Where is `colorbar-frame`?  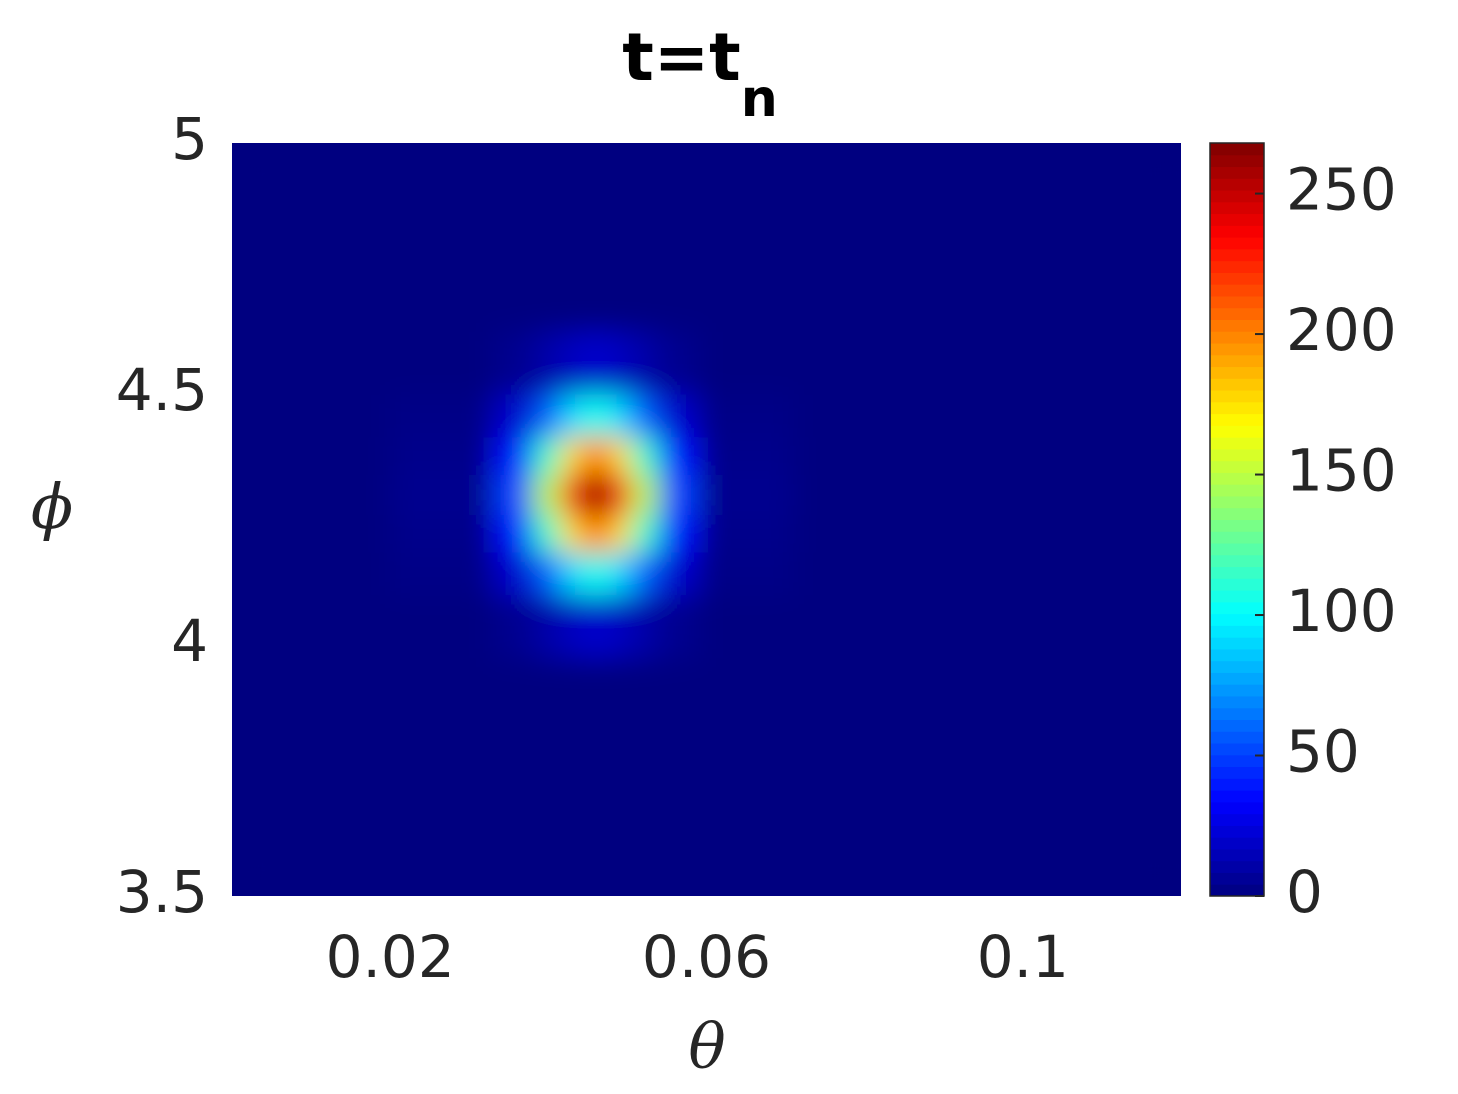 colorbar-frame is located at coordinates (1237, 519).